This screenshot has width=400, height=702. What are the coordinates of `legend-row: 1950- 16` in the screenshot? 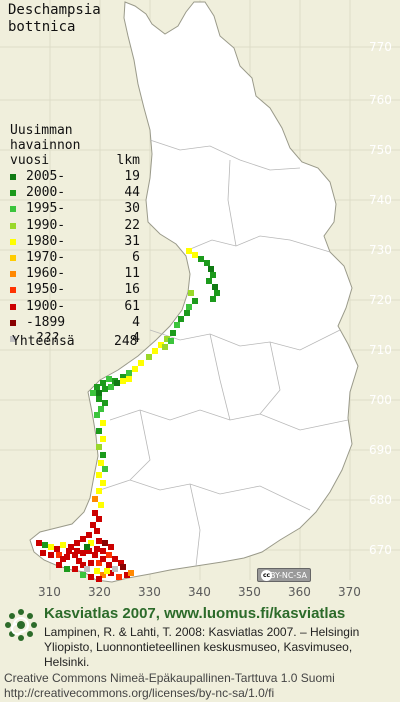 It's located at (75, 290).